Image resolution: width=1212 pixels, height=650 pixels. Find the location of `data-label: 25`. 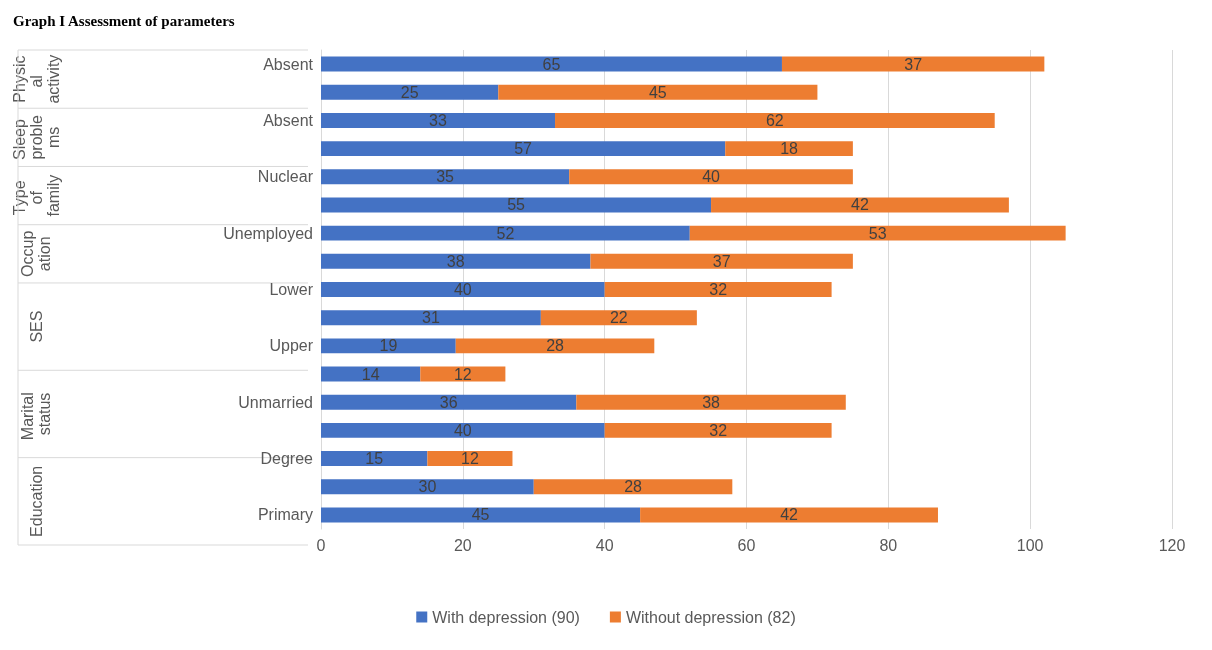

data-label: 25 is located at coordinates (409, 92).